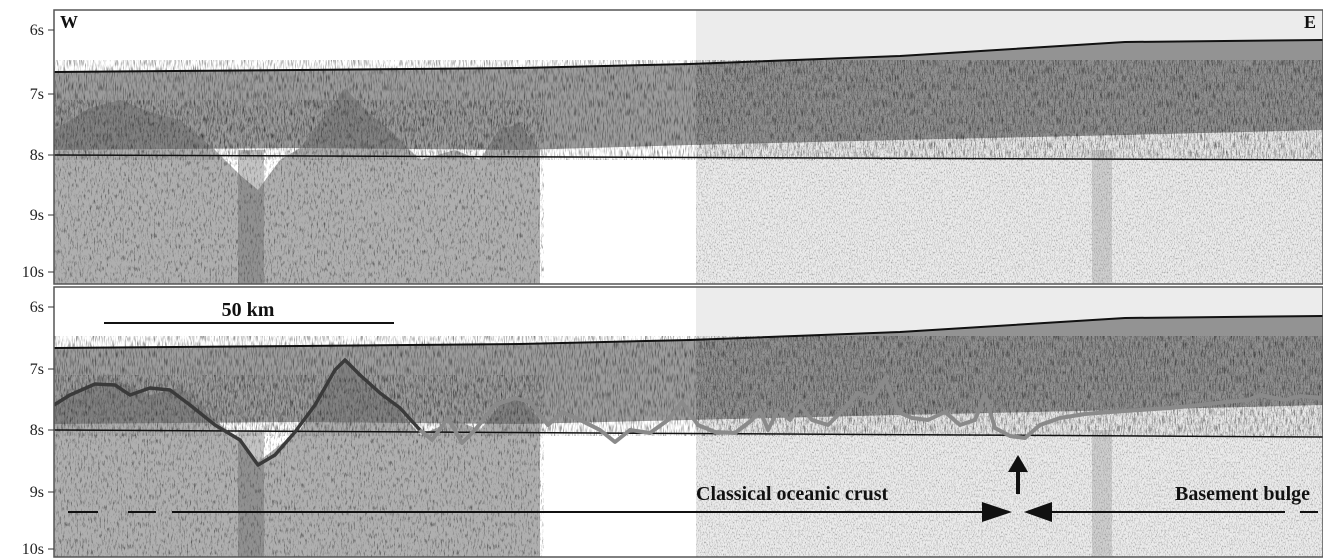 Image resolution: width=1323 pixels, height=558 pixels. What do you see at coordinates (688, 433) in the screenshot?
I see `bottom-8s-line` at bounding box center [688, 433].